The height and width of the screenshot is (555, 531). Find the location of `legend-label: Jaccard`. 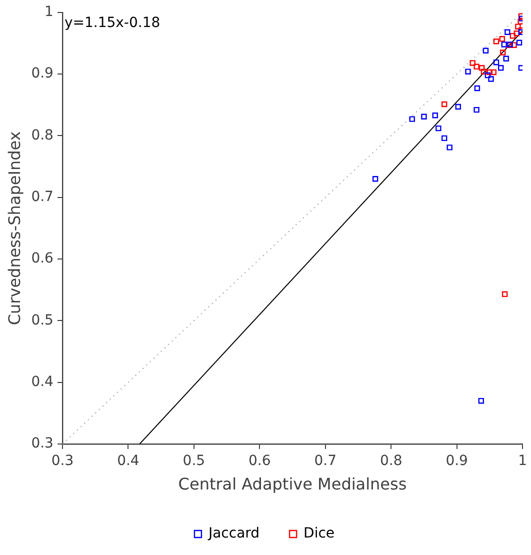

legend-label: Jaccard is located at coordinates (233, 534).